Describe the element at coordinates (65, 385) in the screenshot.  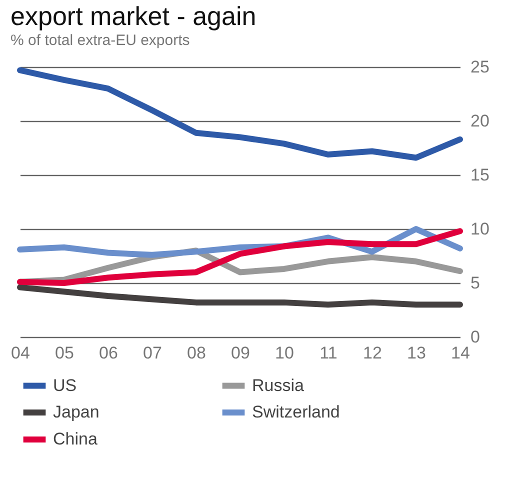
I see `legend-label: US` at that location.